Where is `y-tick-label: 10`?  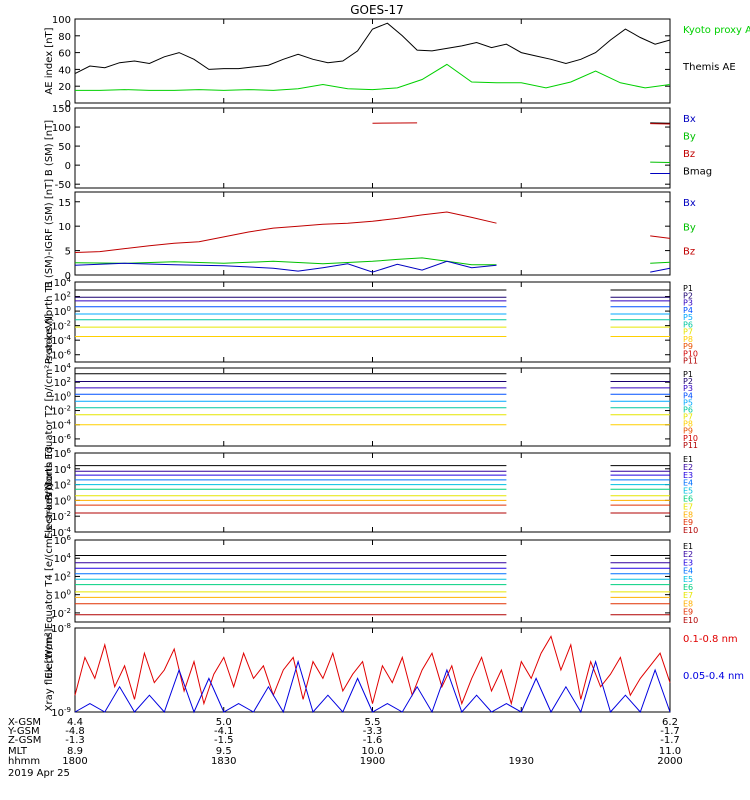 y-tick-label: 10 is located at coordinates (64, 227).